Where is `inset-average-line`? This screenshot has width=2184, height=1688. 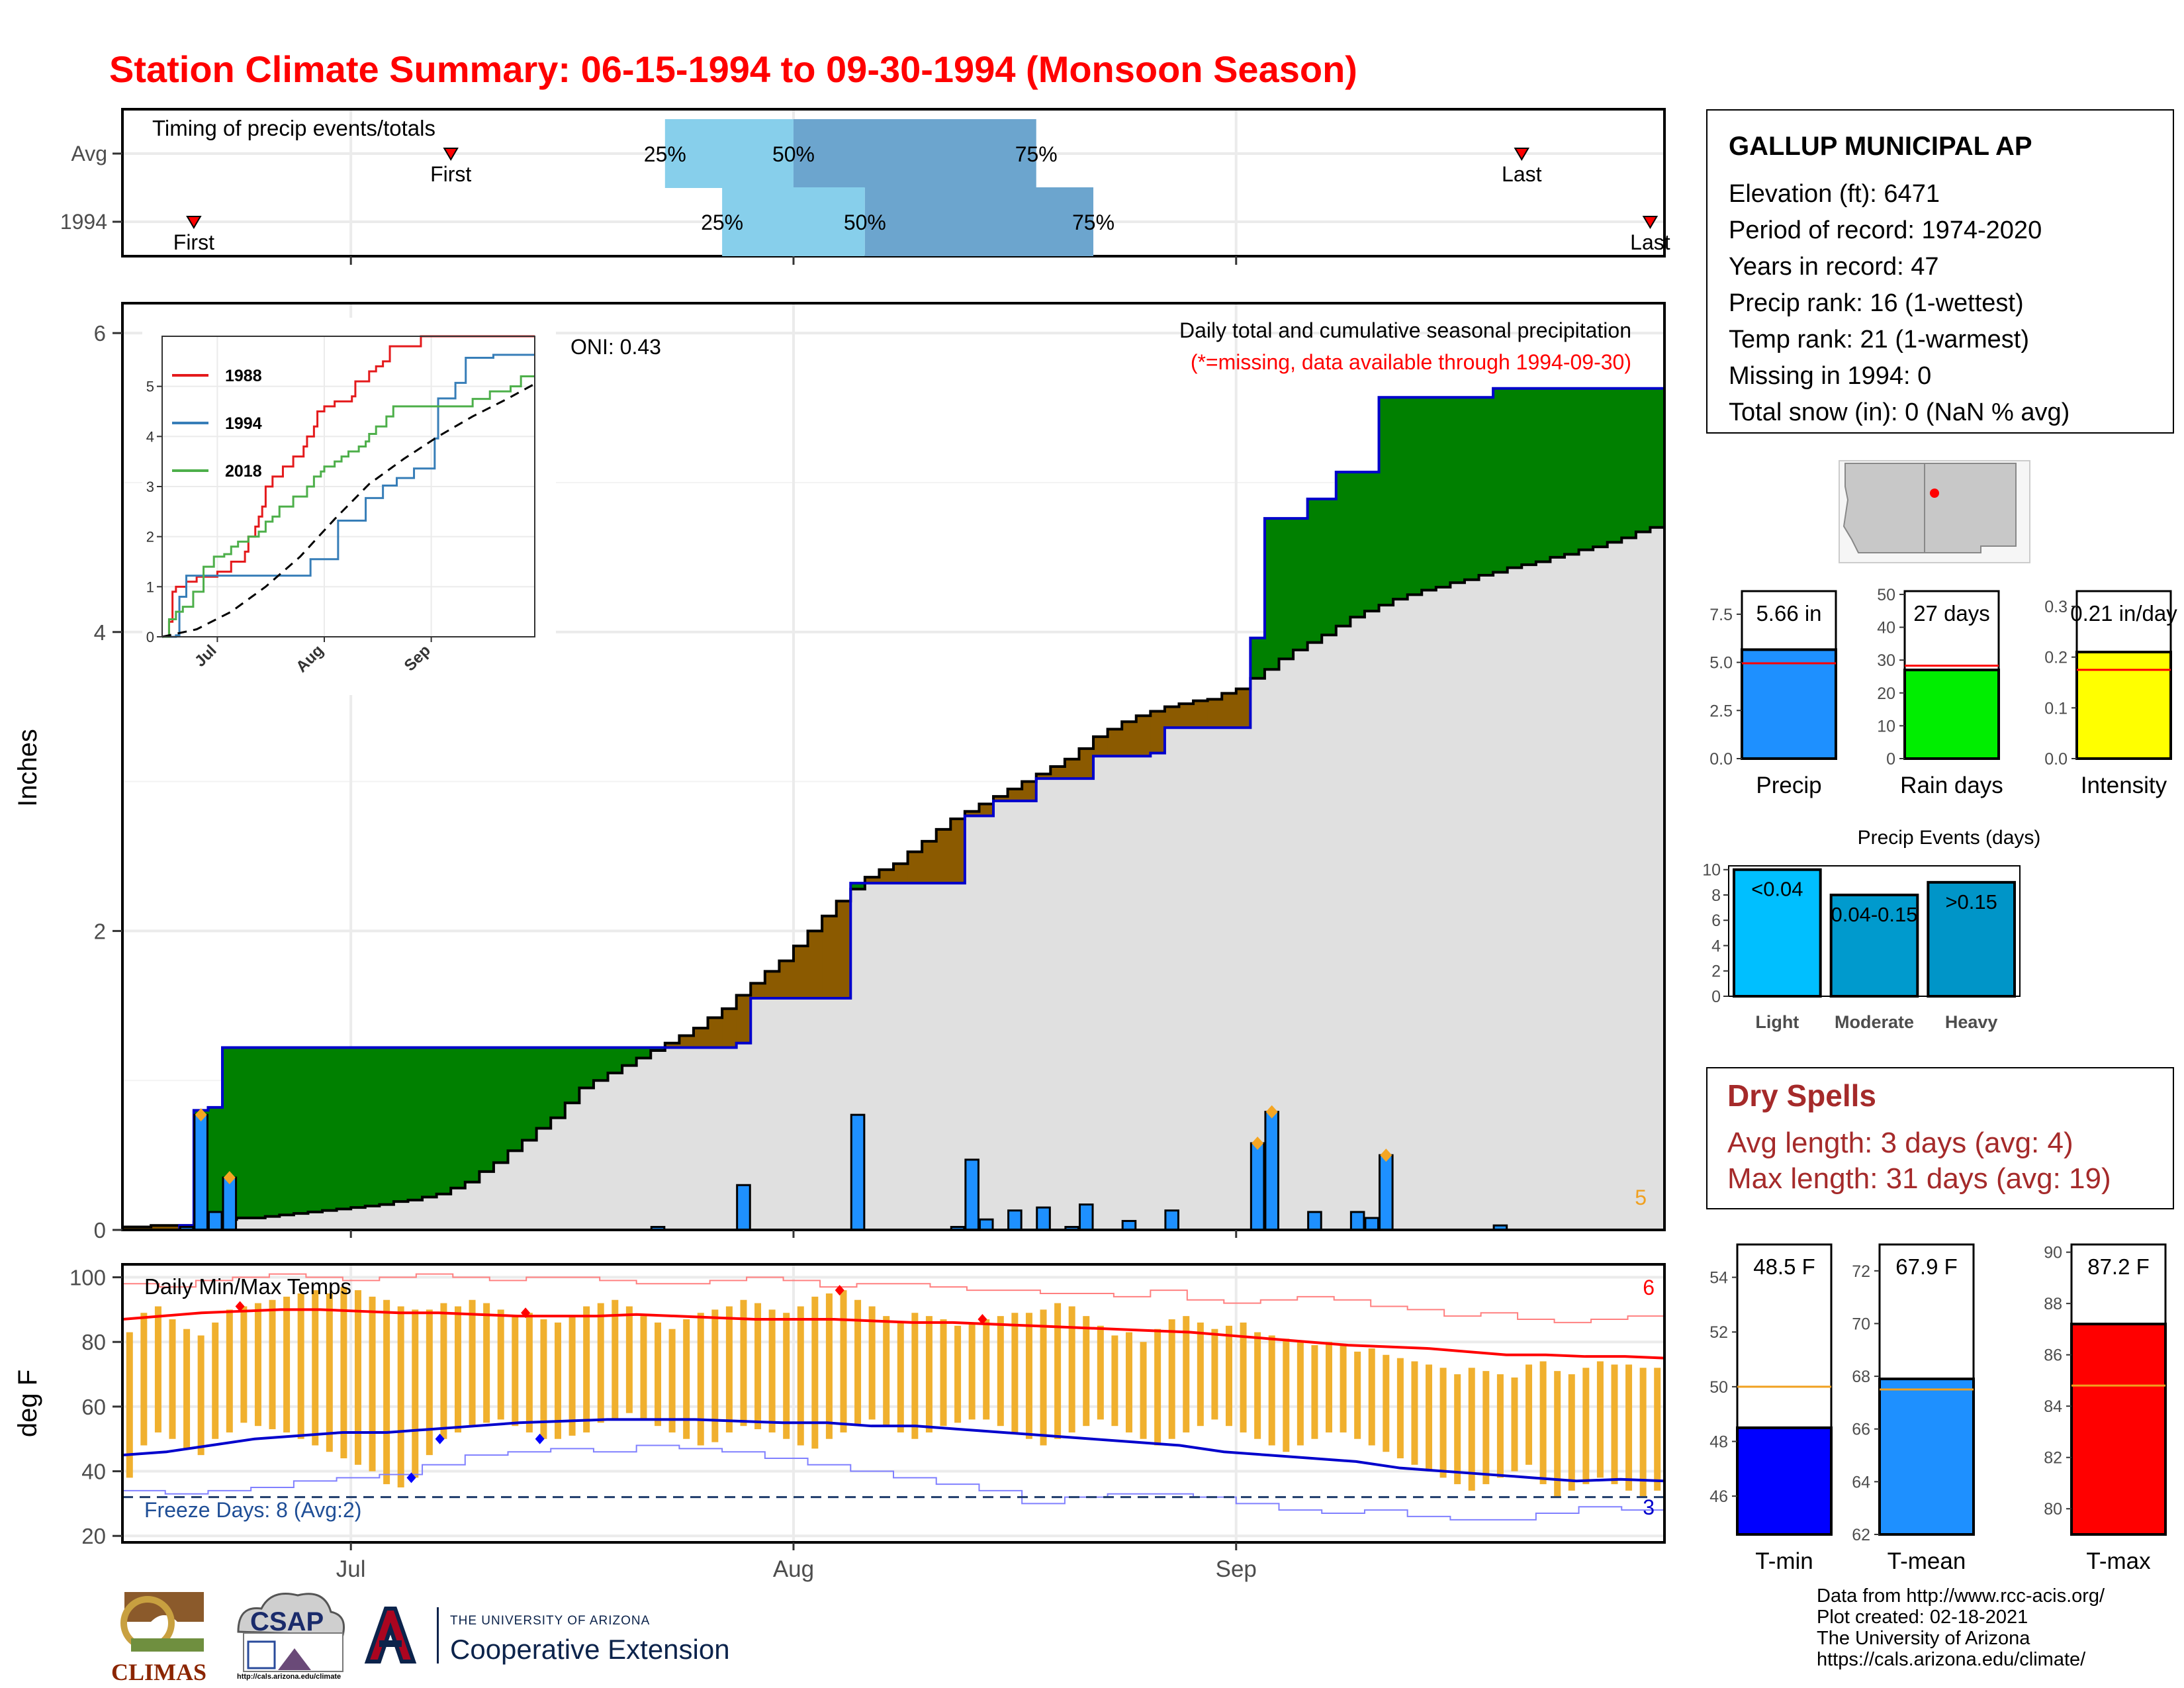
inset-average-line is located at coordinates (348, 510).